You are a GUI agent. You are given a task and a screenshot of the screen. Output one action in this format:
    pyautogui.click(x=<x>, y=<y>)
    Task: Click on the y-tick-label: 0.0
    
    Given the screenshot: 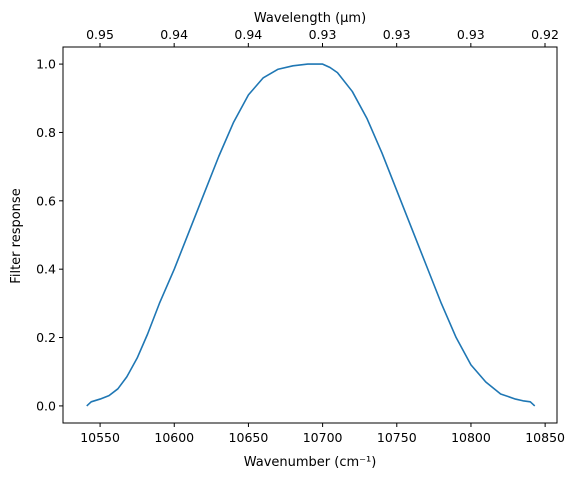 What is the action you would take?
    pyautogui.click(x=46, y=405)
    